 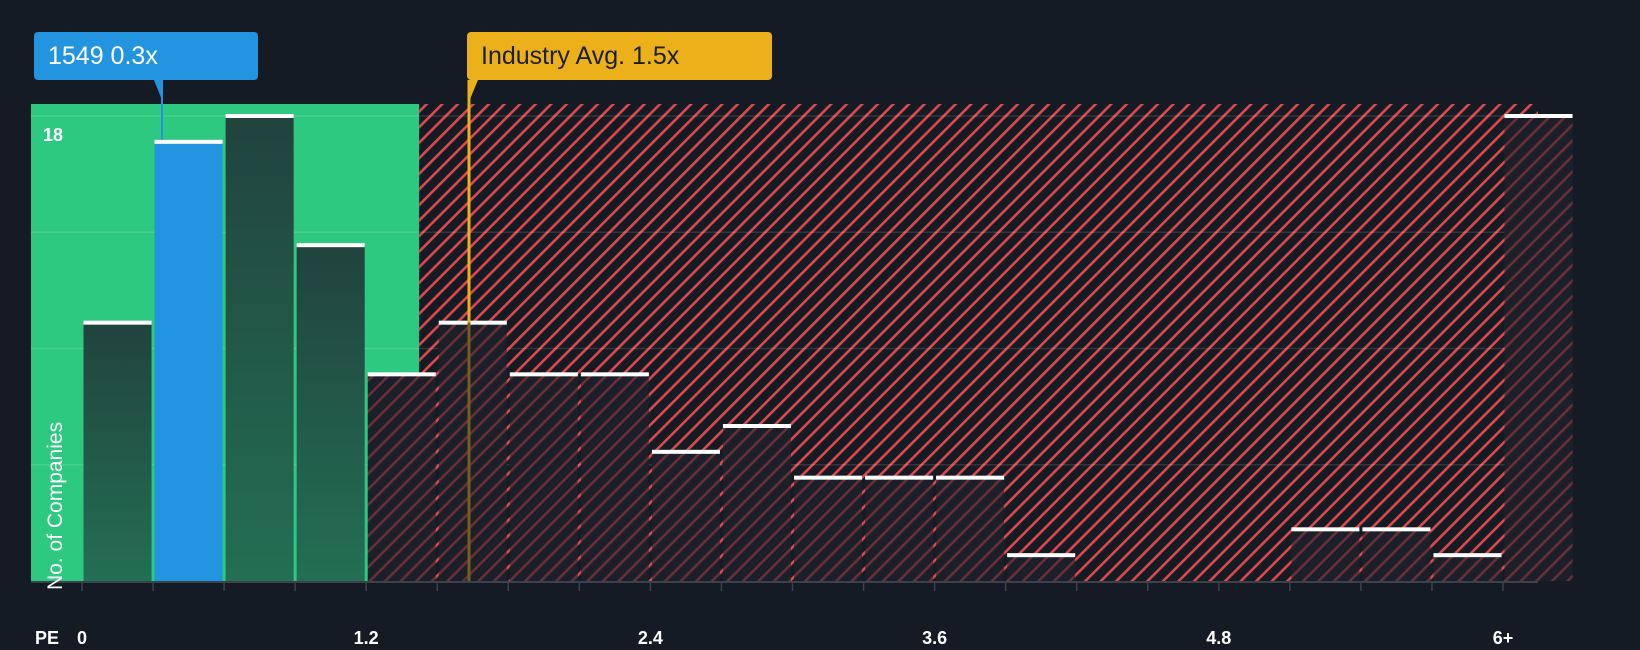 I want to click on y-tick-18: 18, so click(x=53, y=135).